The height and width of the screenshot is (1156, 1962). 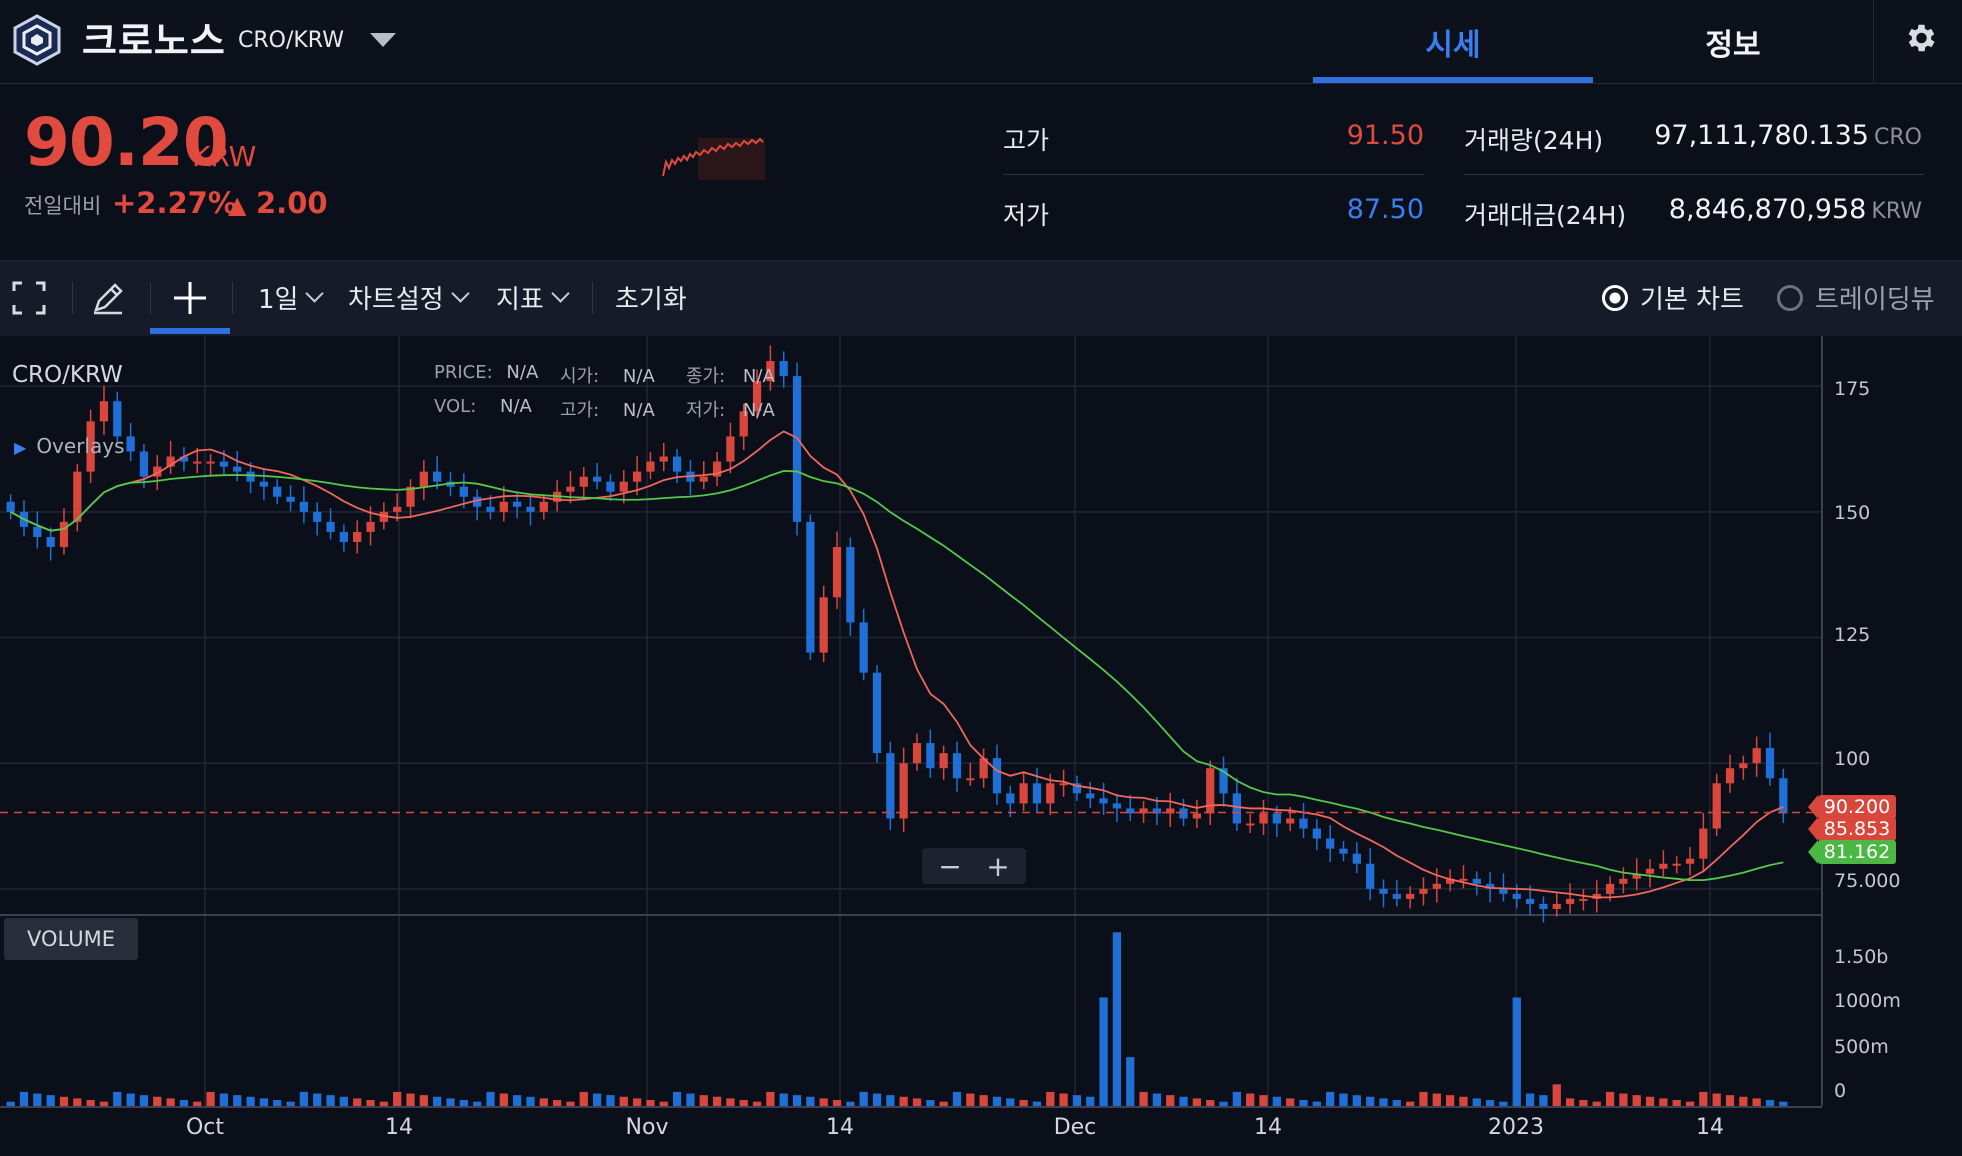 I want to click on amount-24h-unit: KRW, so click(x=1896, y=211).